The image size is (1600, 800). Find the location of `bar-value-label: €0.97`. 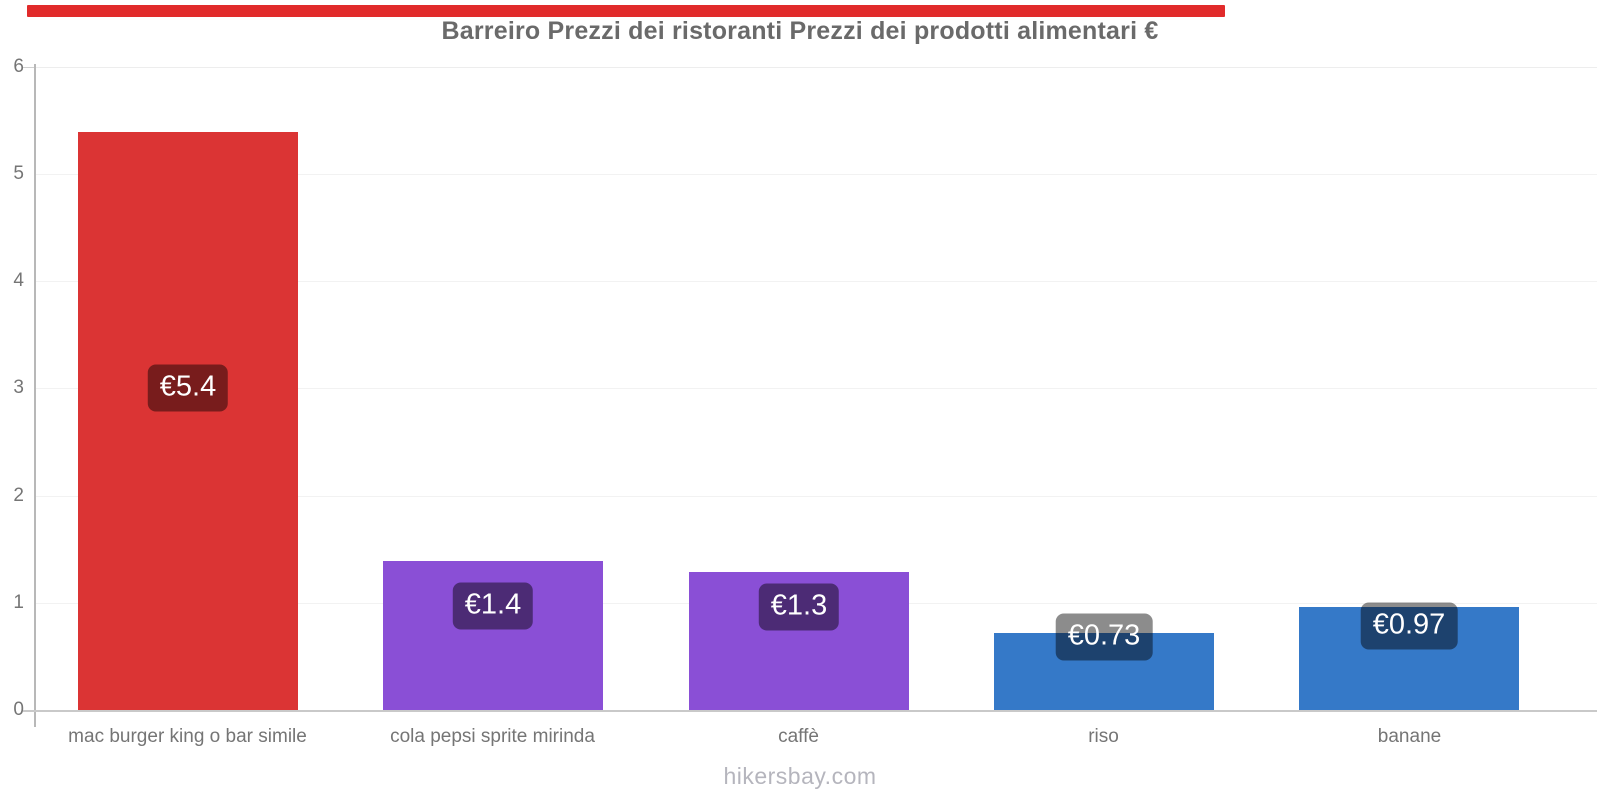

bar-value-label: €0.97 is located at coordinates (1409, 626).